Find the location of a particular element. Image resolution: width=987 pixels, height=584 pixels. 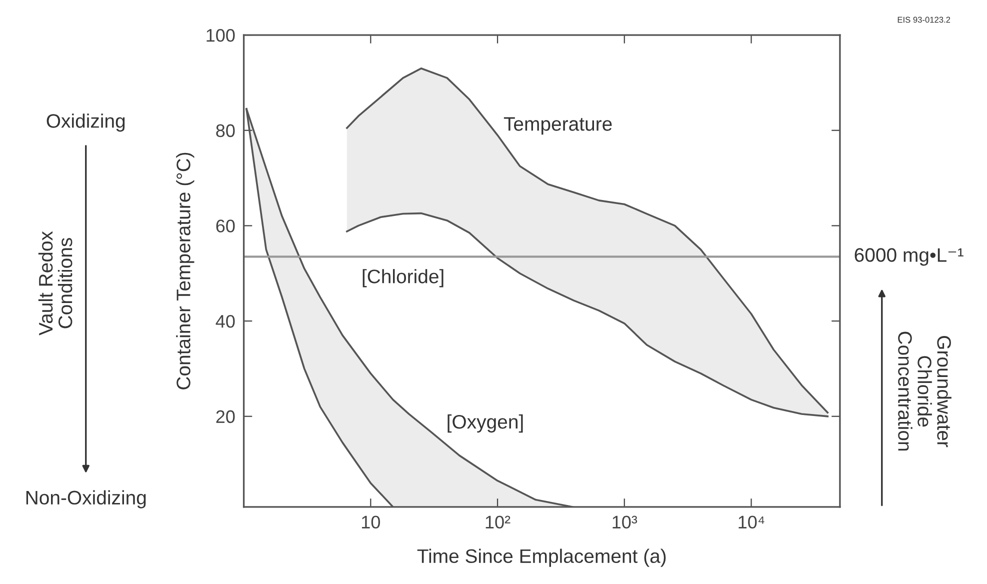

text: Groundwater Chloride Concentration is located at coordinates (925, 391).